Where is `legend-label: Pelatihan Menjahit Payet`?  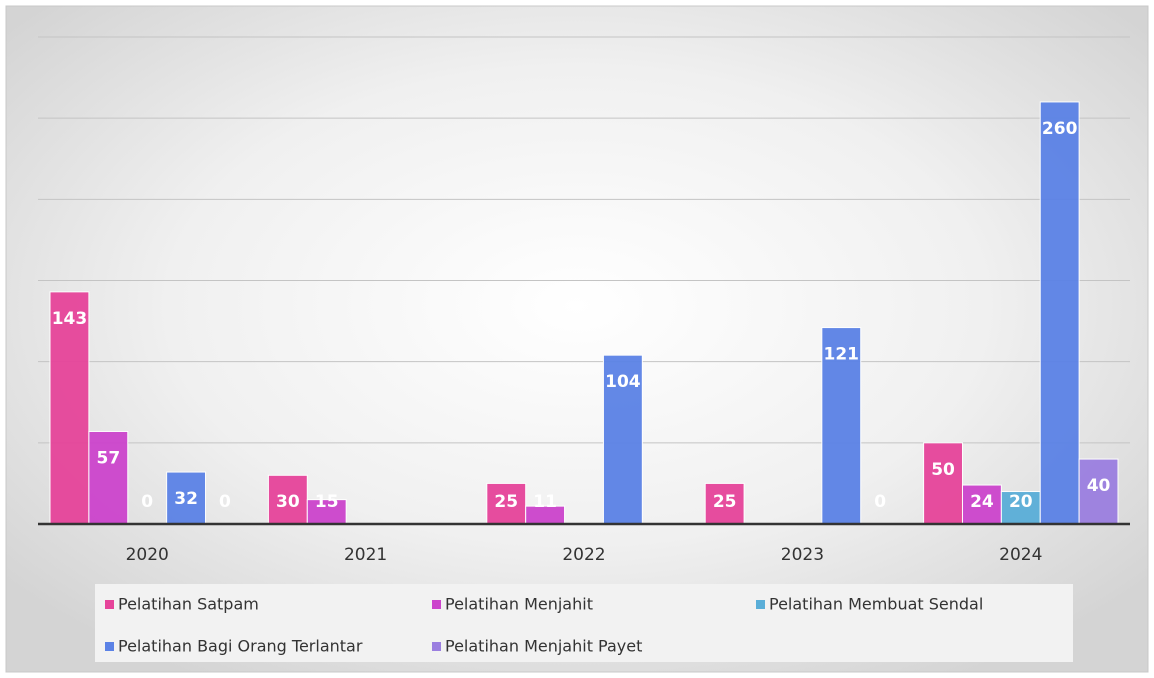 legend-label: Pelatihan Menjahit Payet is located at coordinates (543, 646).